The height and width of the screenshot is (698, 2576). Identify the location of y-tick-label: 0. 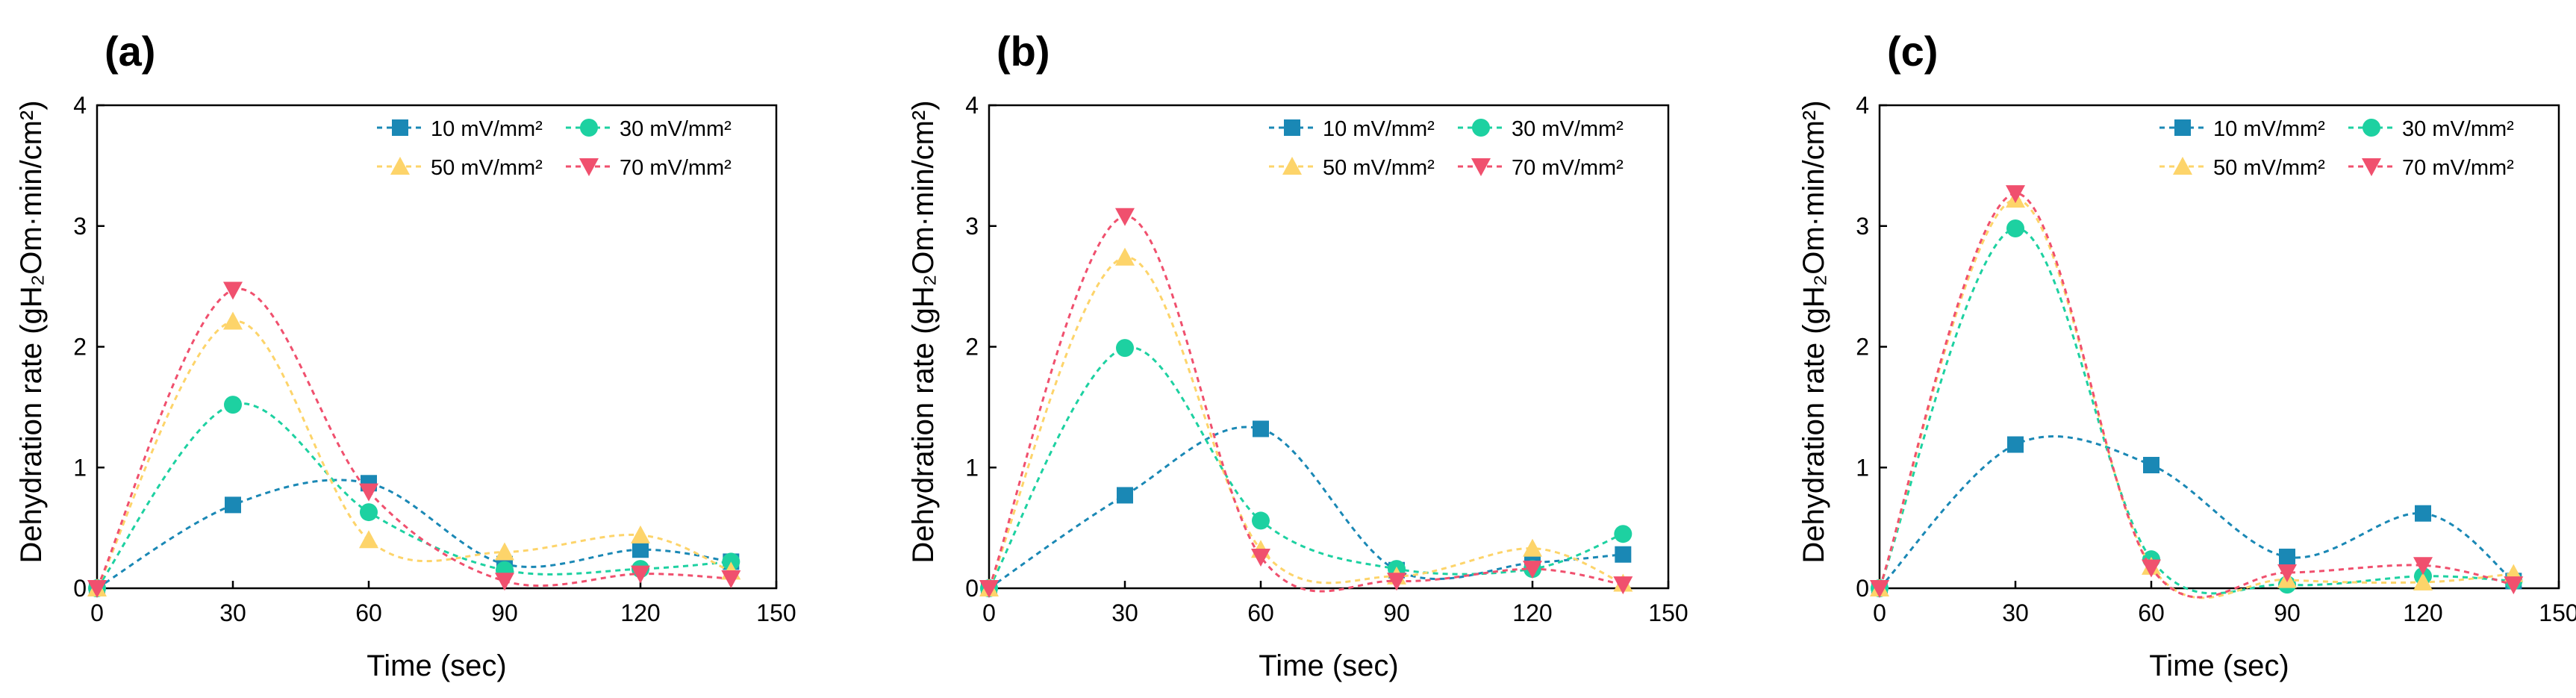
(972, 588).